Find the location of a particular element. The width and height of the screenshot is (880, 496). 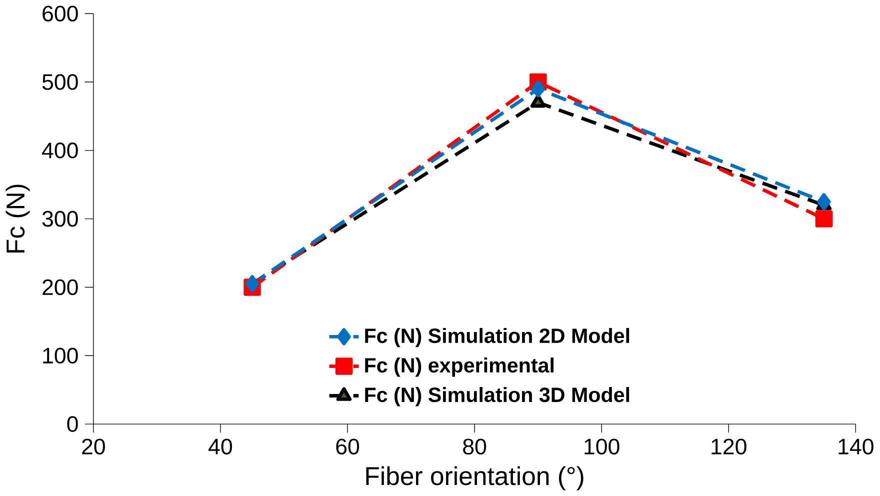

y-tick-label: 300 is located at coordinates (60, 218).